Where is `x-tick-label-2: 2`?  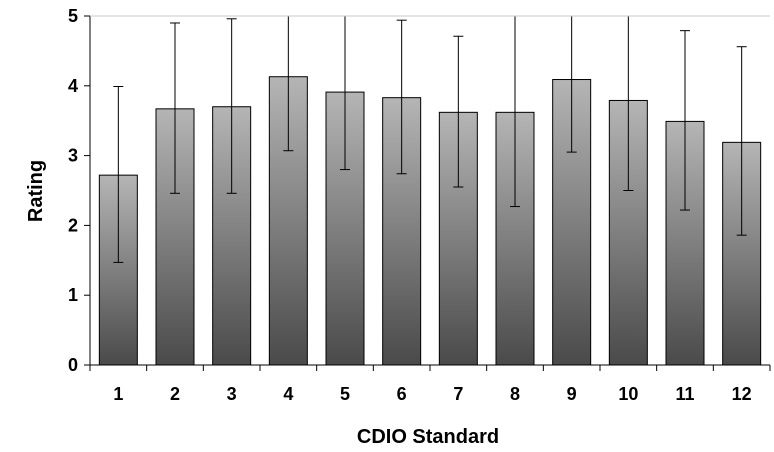
x-tick-label-2: 2 is located at coordinates (175, 394).